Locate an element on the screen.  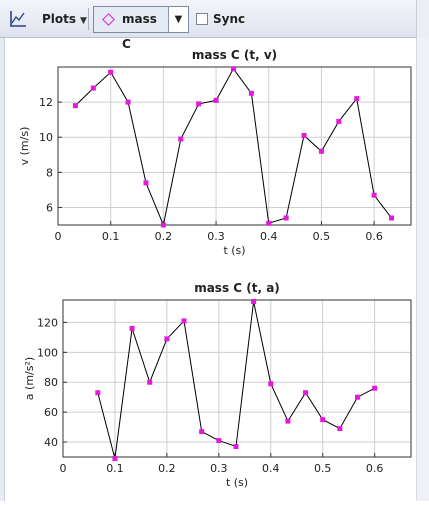
chart-1-y-tick-label: 8 is located at coordinates (49, 172).